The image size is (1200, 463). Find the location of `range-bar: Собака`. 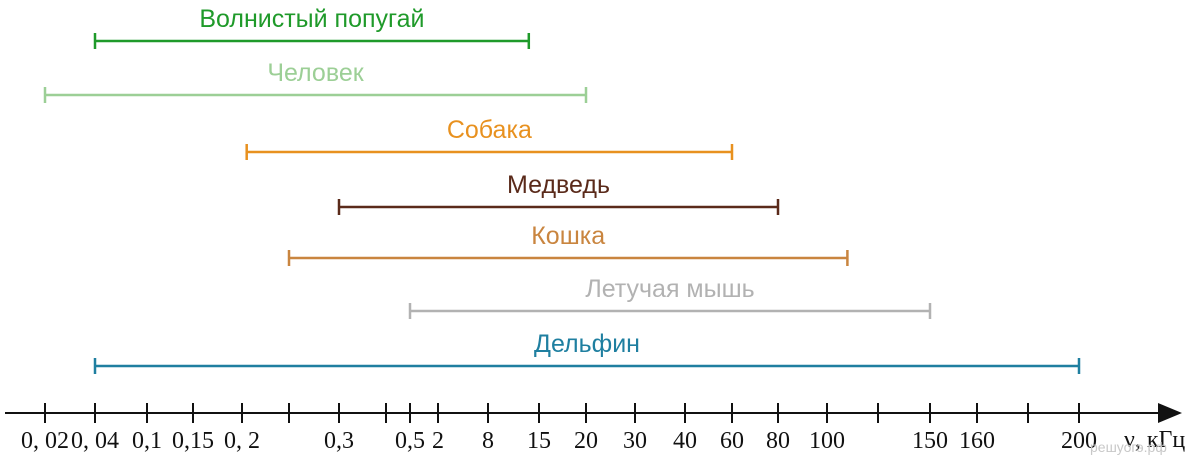

range-bar: Собака is located at coordinates (489, 138).